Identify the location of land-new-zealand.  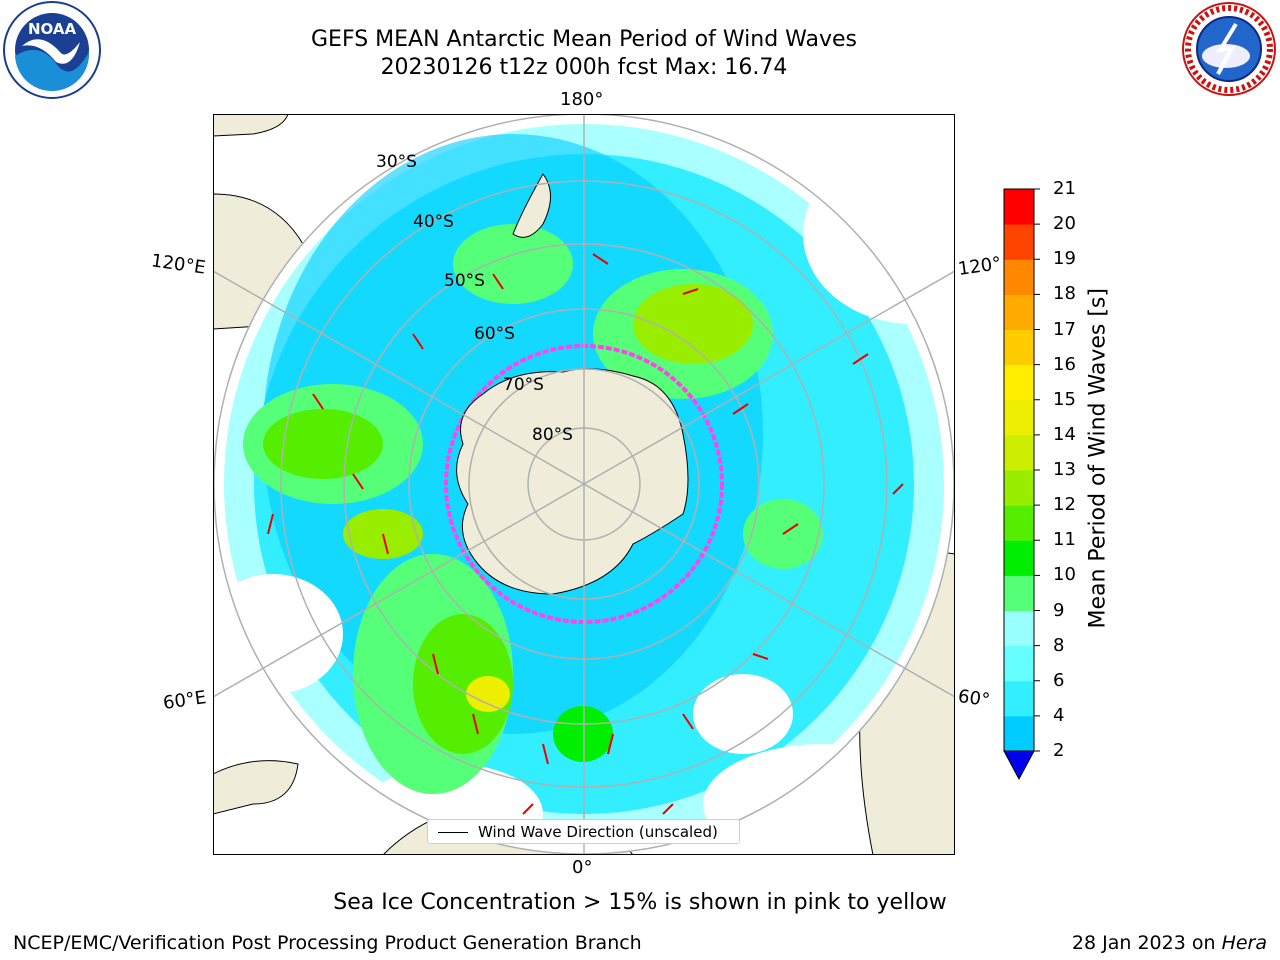
(531, 205).